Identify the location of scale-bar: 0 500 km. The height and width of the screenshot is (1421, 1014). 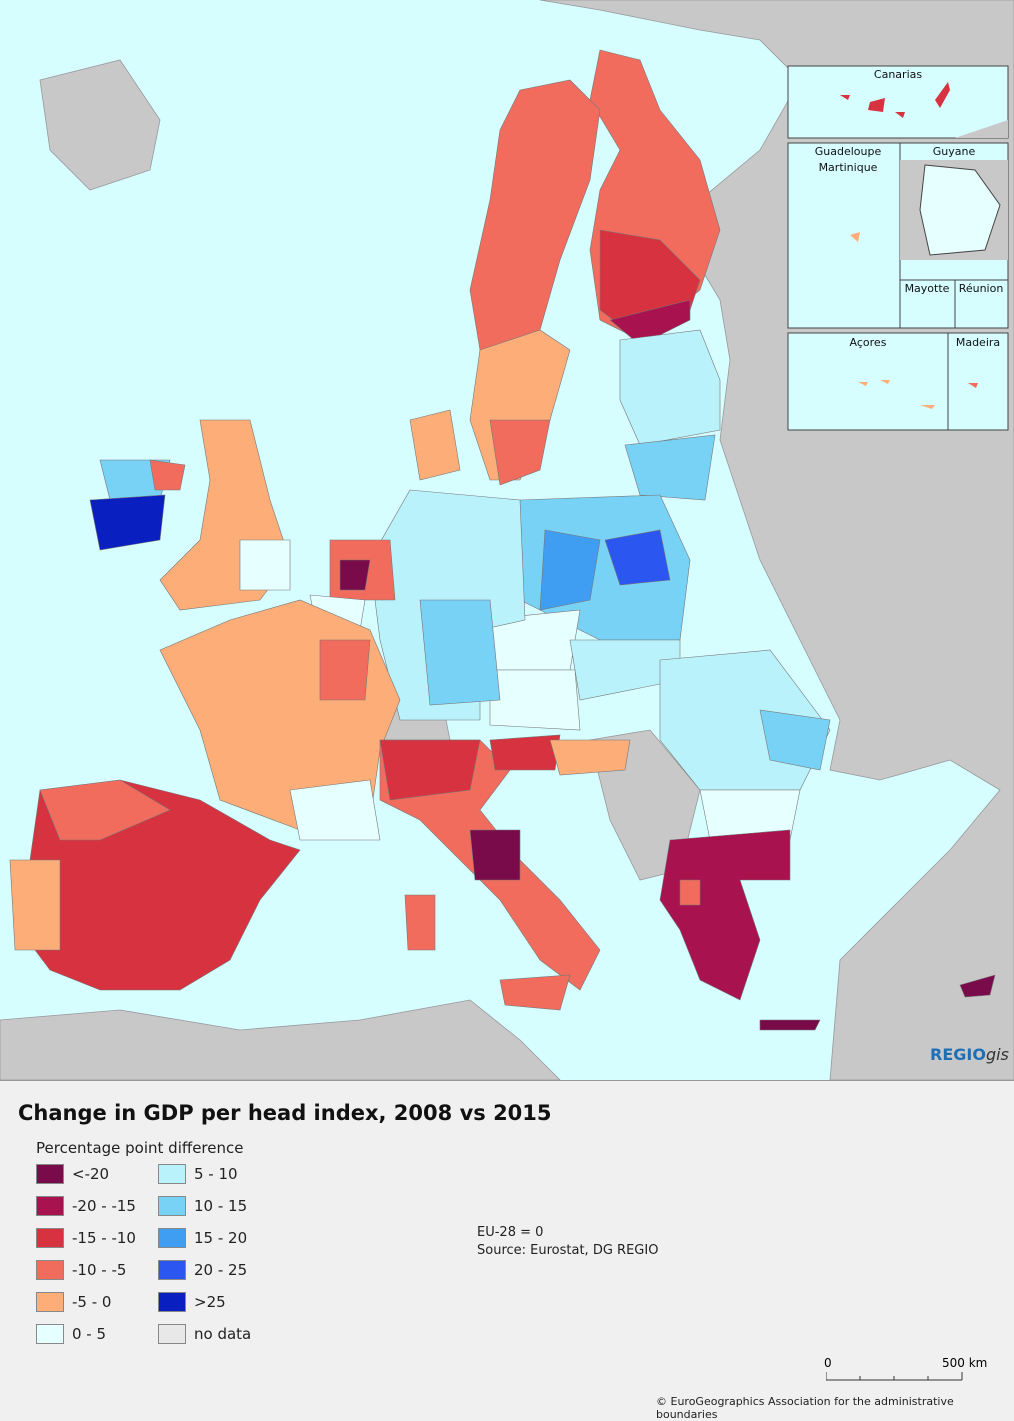
(907, 1371).